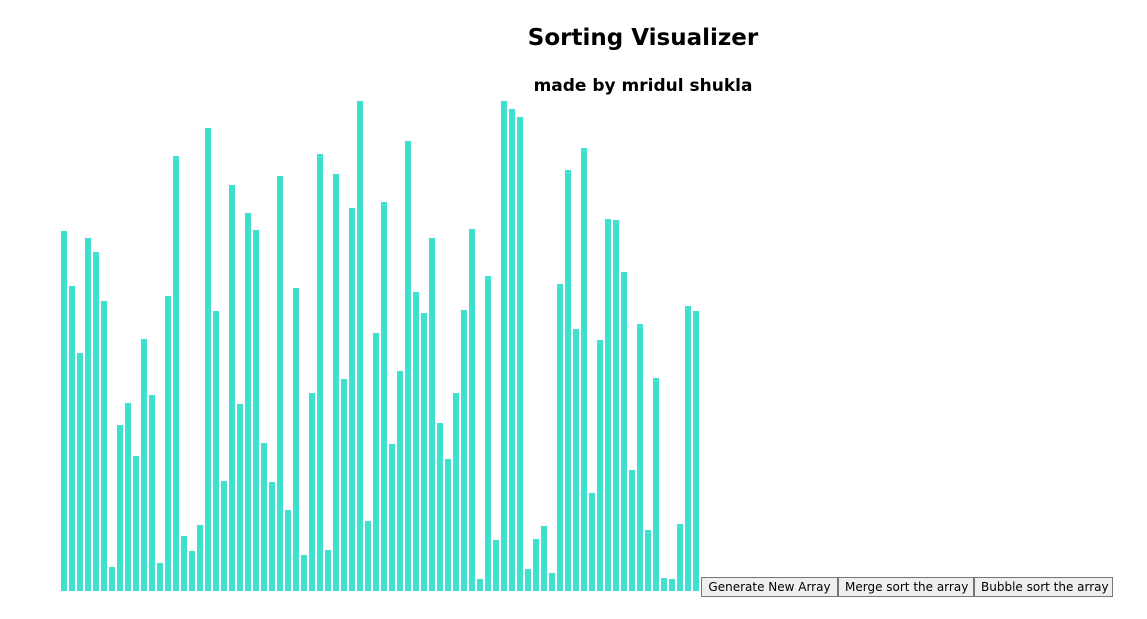 The width and height of the screenshot is (1147, 619). Describe the element at coordinates (769, 587) in the screenshot. I see `generate-new-array-button: Generate New Array` at that location.